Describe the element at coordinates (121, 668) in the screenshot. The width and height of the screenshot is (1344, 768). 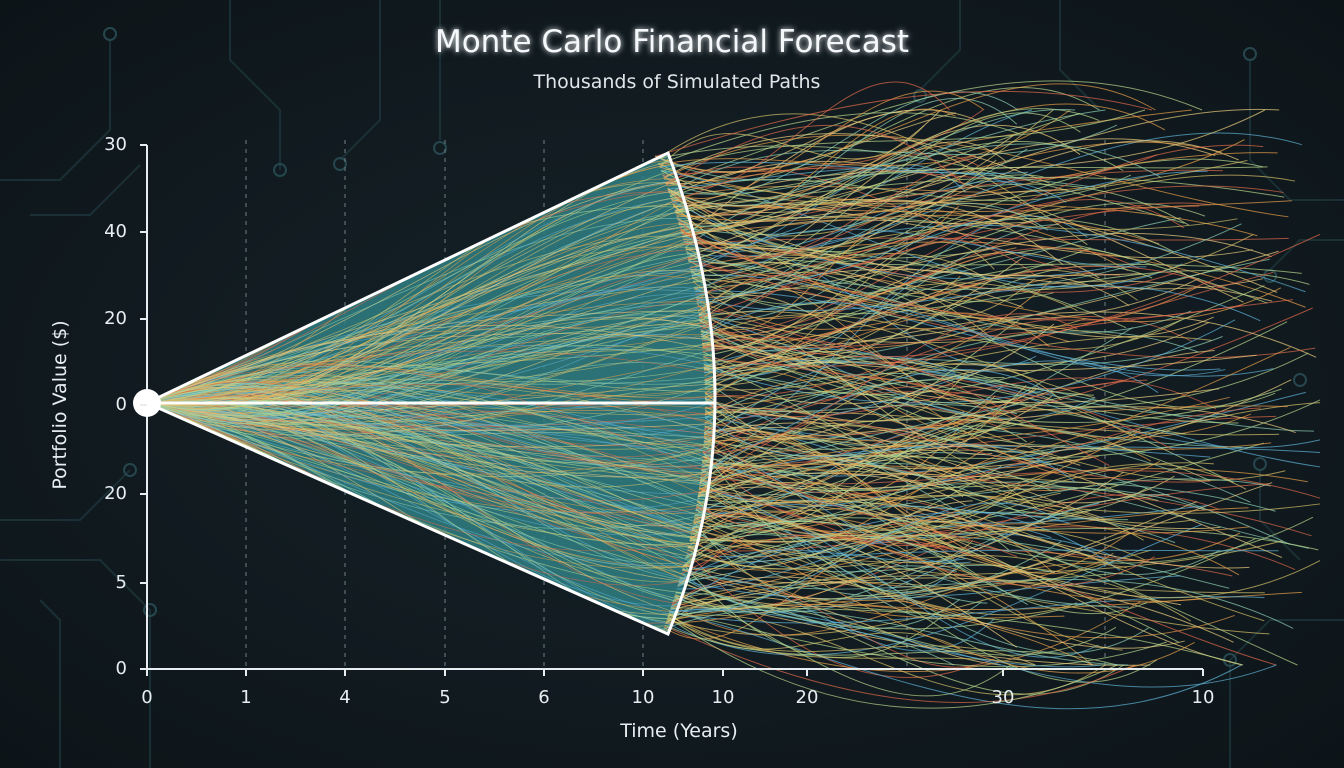
I see `y-tick-label: 0` at that location.